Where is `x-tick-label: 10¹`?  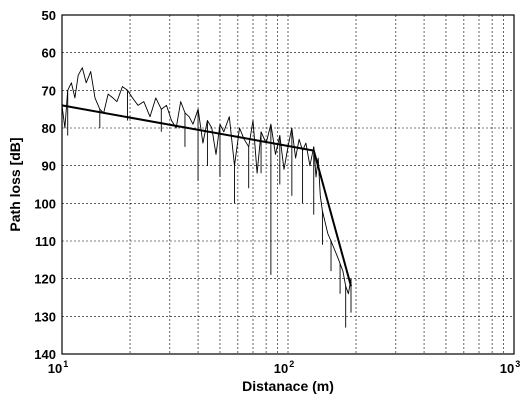
x-tick-label: 10¹ is located at coordinates (58, 367).